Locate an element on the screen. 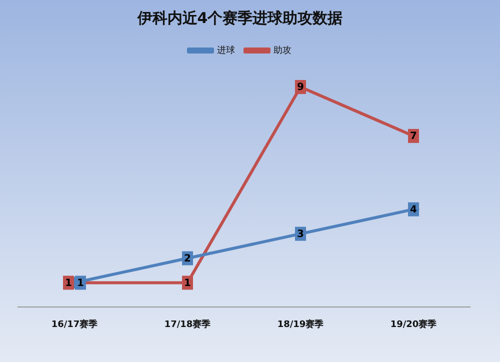 The image size is (500, 362). x-tick-label: 18/19赛季 is located at coordinates (301, 324).